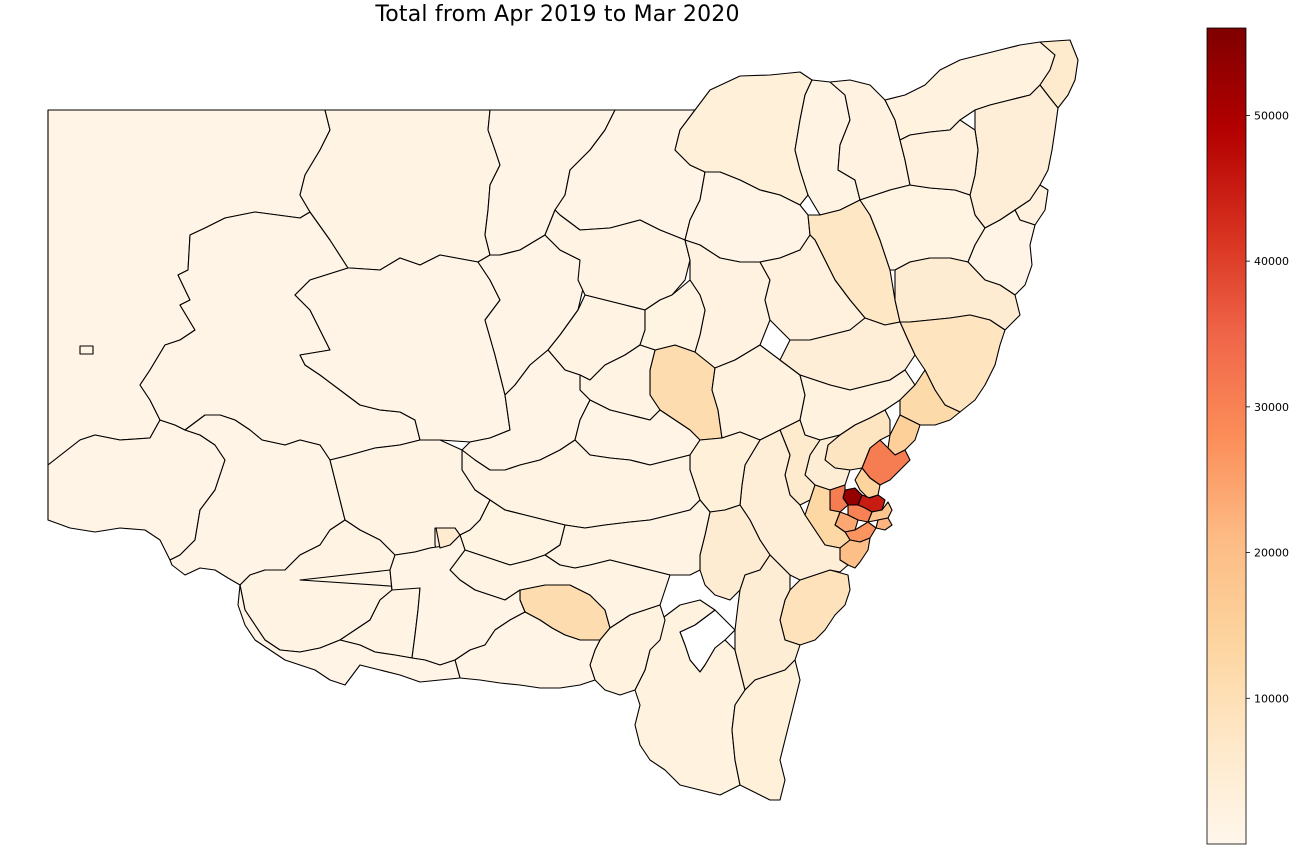 The image size is (1292, 851). What do you see at coordinates (1271, 553) in the screenshot?
I see `colorbar-tick-label: 20000` at bounding box center [1271, 553].